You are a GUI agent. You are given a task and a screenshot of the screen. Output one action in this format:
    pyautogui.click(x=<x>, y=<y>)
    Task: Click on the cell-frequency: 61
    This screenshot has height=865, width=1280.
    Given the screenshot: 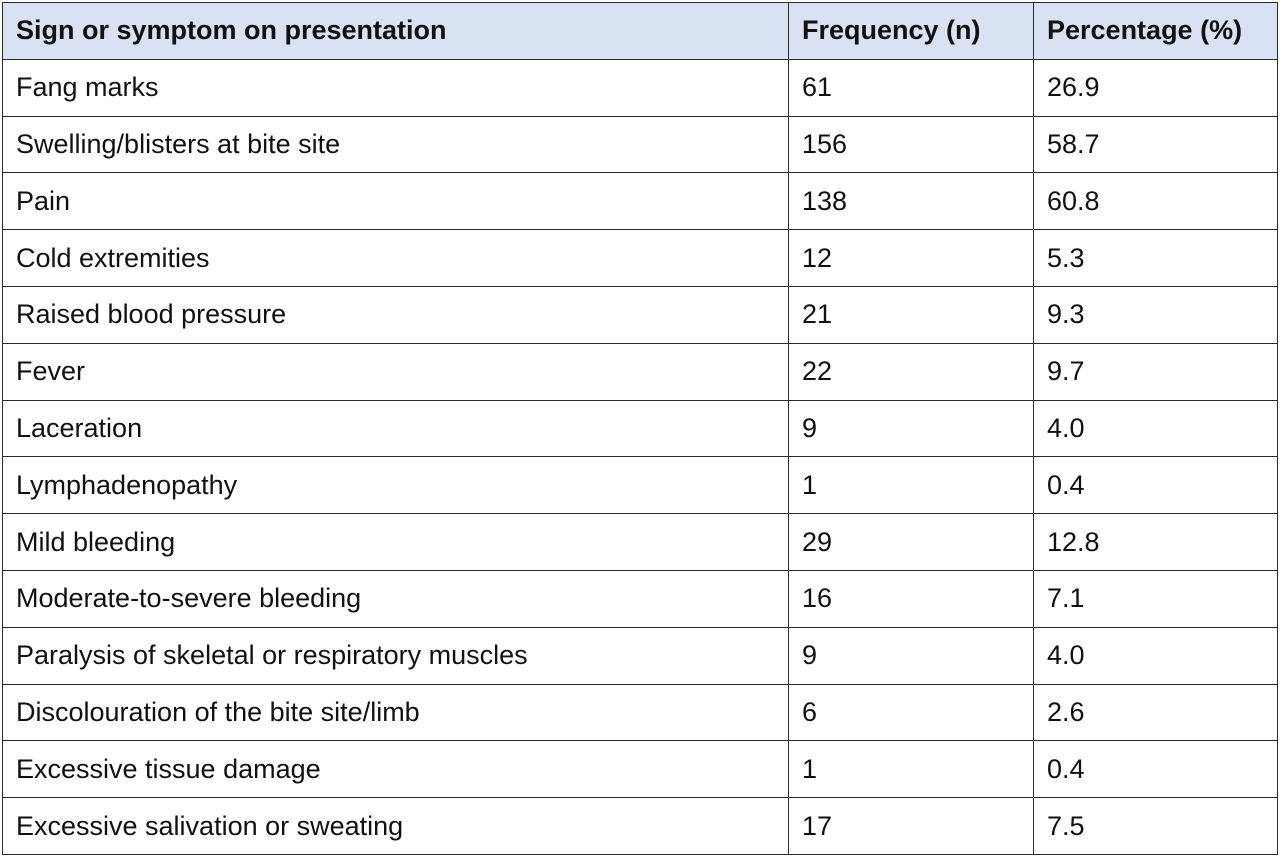 What is the action you would take?
    pyautogui.click(x=911, y=87)
    